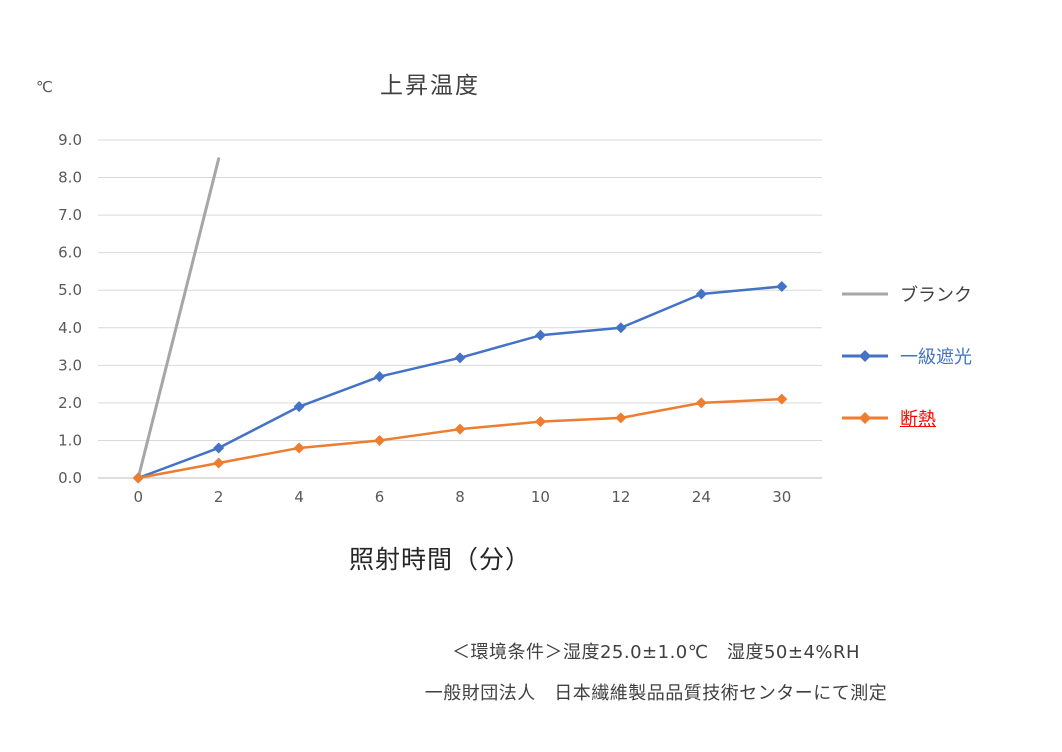  Describe the element at coordinates (70, 290) in the screenshot. I see `y-tick-label: 5.0` at that location.